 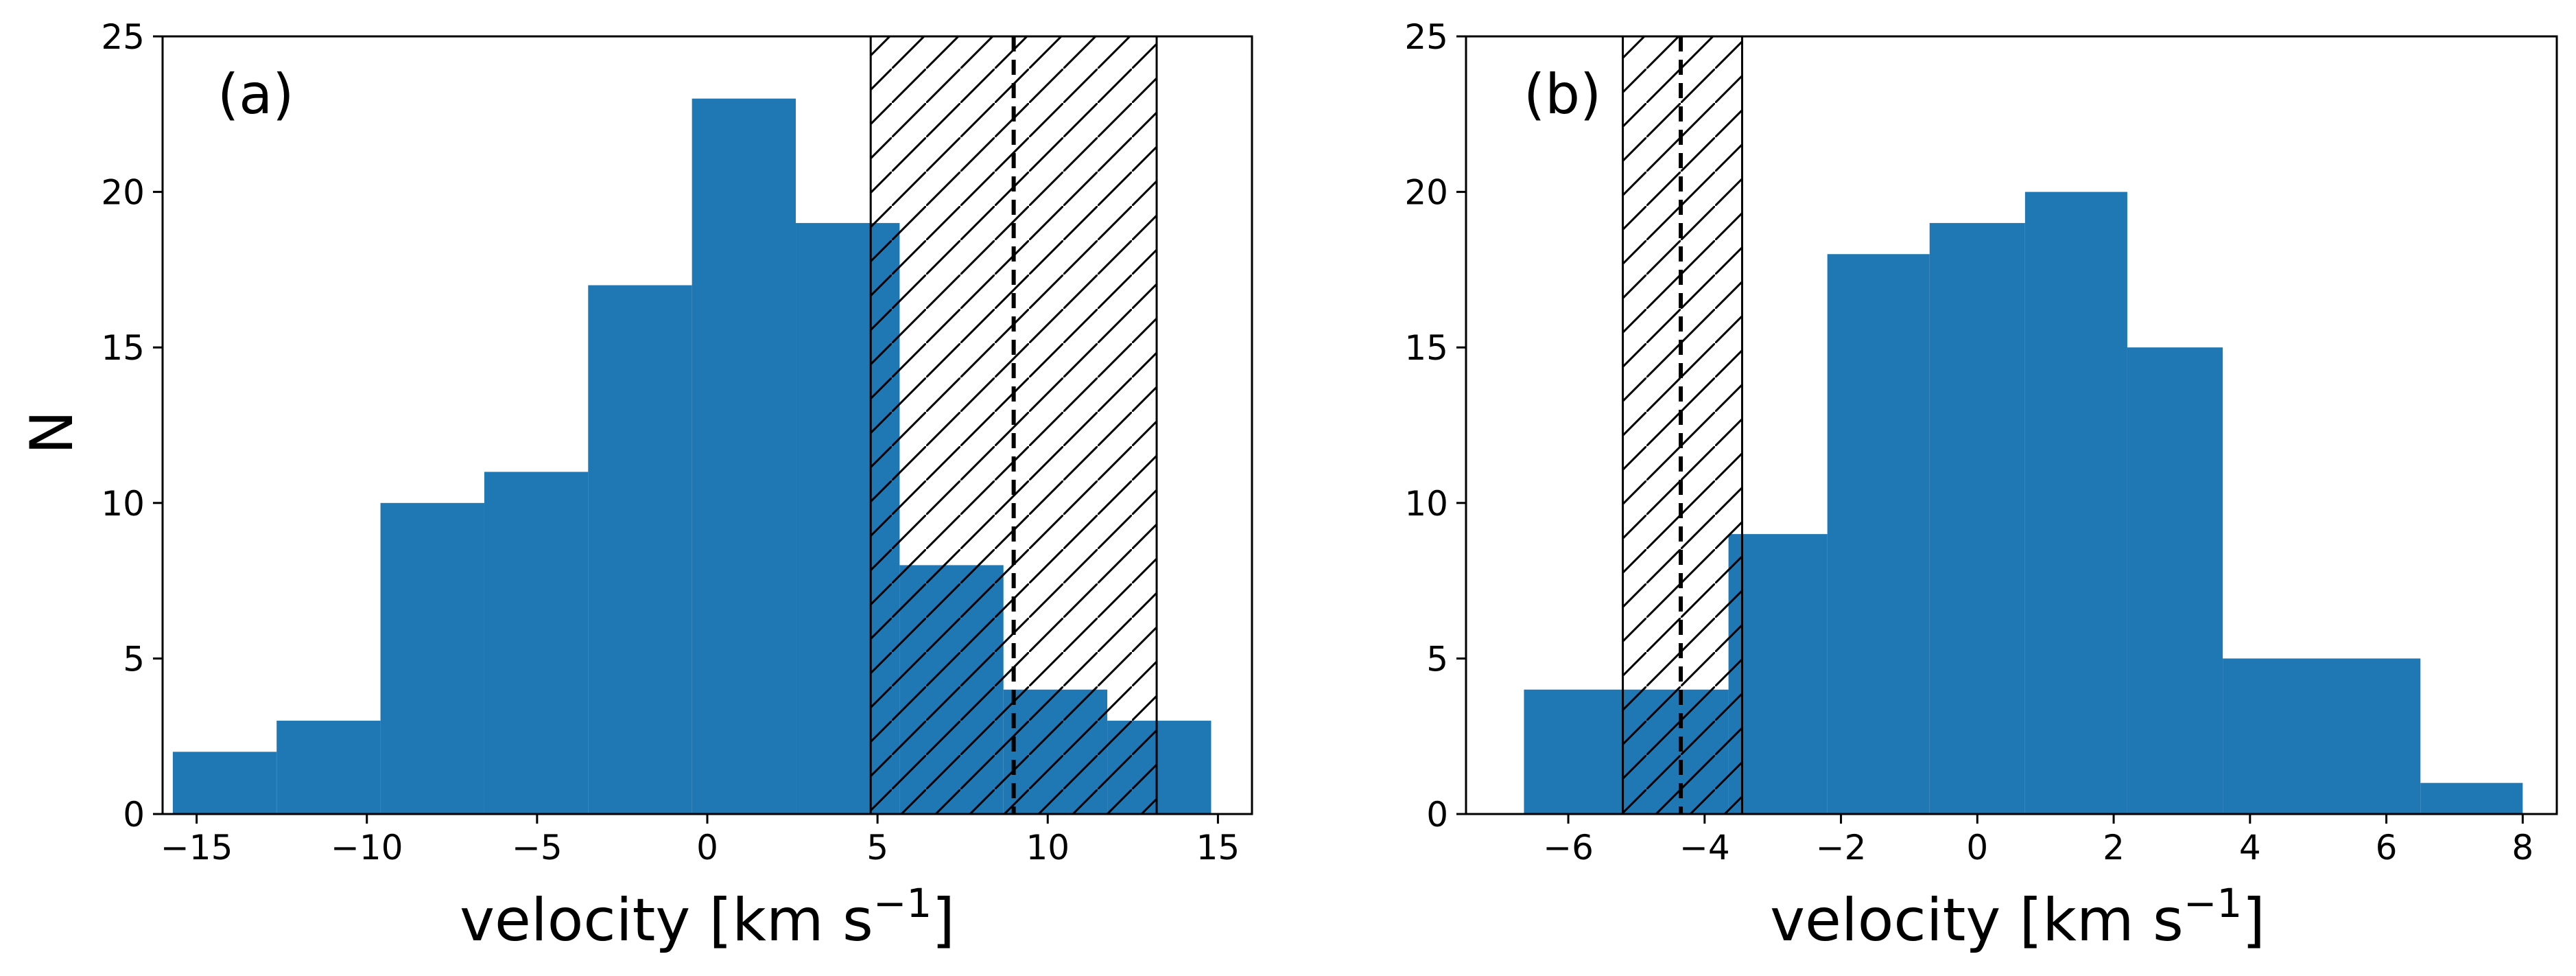 I want to click on x-tick-label: 5, so click(x=877, y=848).